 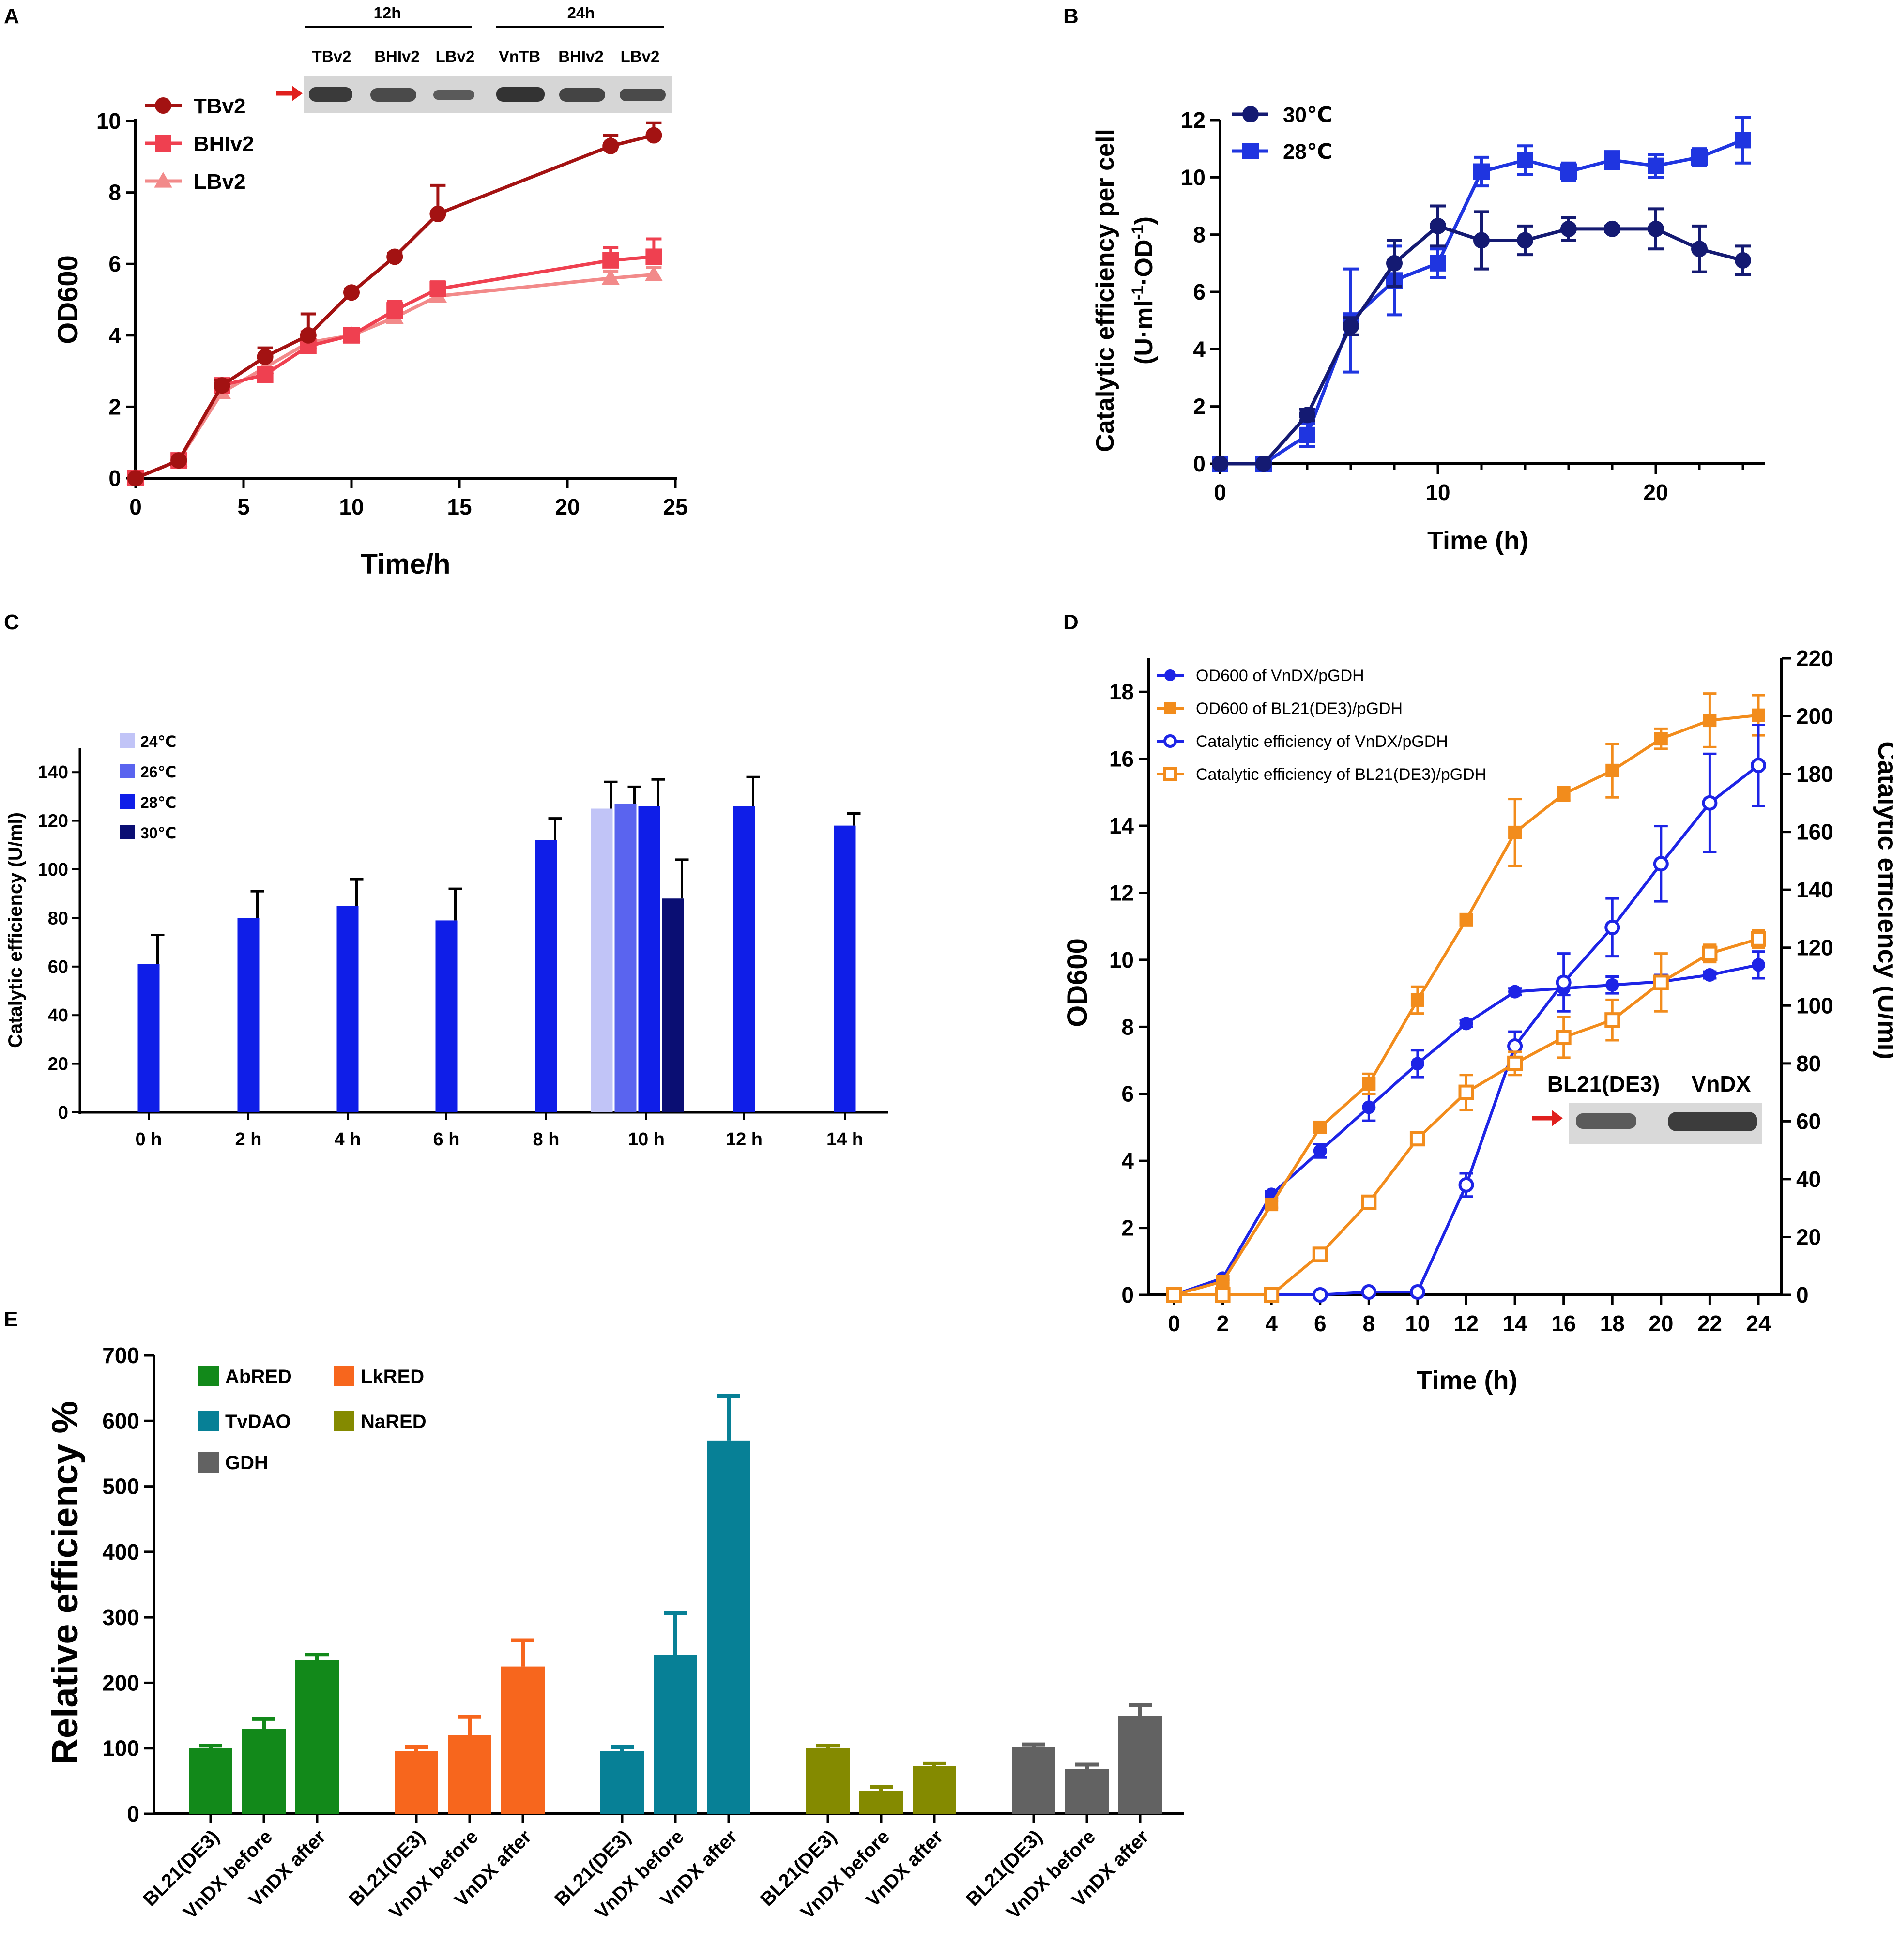 What do you see at coordinates (1815, 774) in the screenshot?
I see `y-tick-label-d-right: 180` at bounding box center [1815, 774].